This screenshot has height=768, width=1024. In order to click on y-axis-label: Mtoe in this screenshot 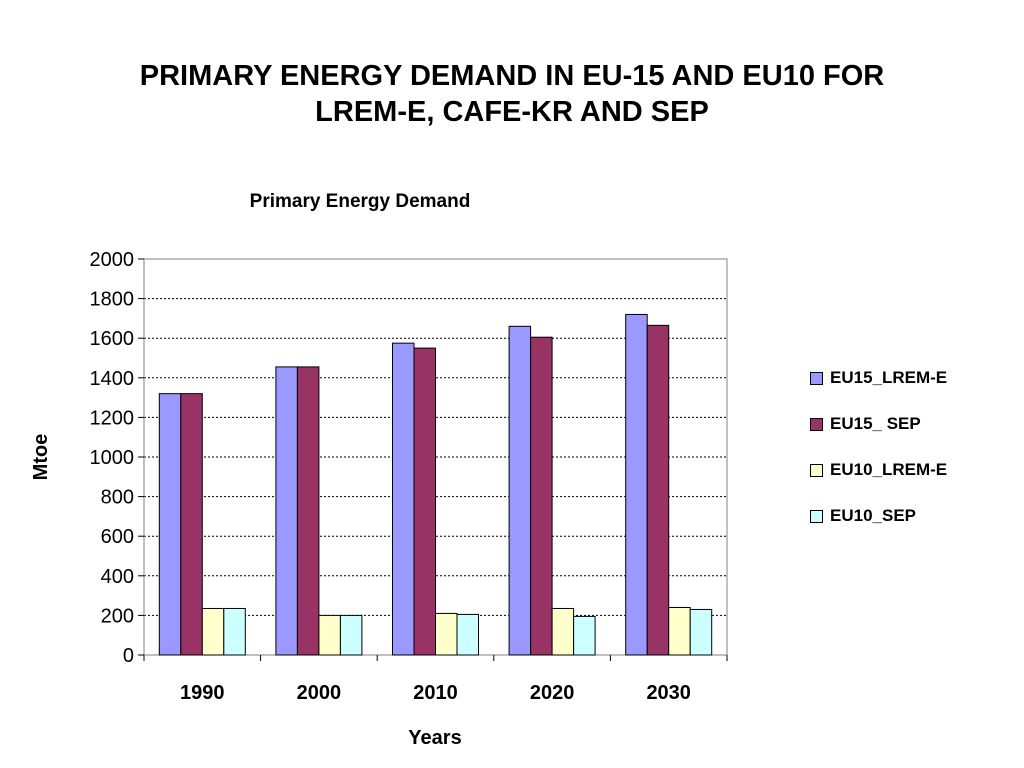, I will do `click(41, 457)`.